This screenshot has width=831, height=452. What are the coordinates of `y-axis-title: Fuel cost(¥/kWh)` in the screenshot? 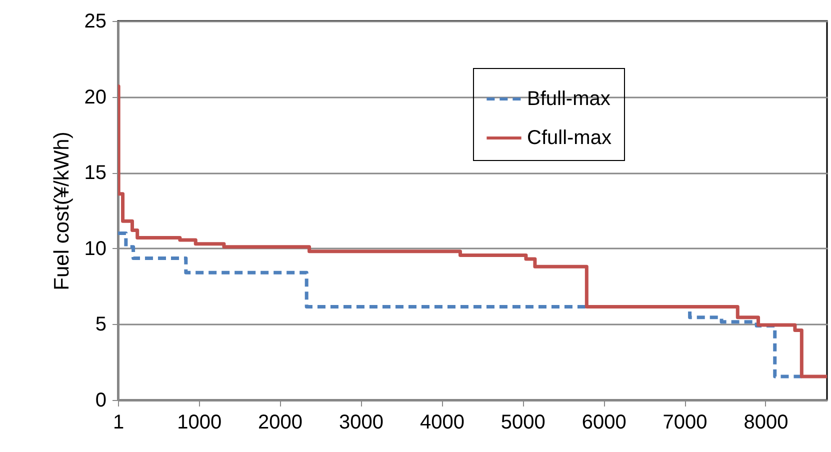 It's located at (62, 211).